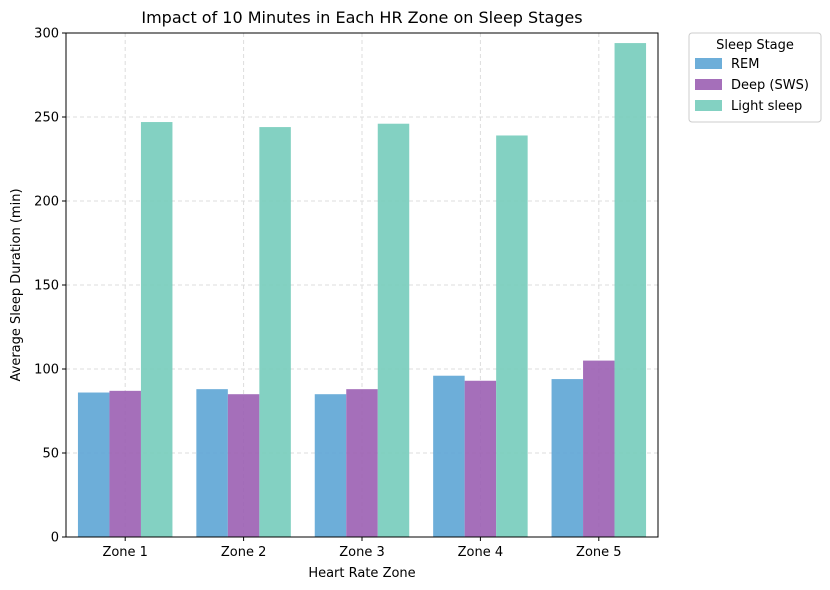 The height and width of the screenshot is (590, 830). What do you see at coordinates (481, 552) in the screenshot?
I see `x-tick-label: Zone 4` at bounding box center [481, 552].